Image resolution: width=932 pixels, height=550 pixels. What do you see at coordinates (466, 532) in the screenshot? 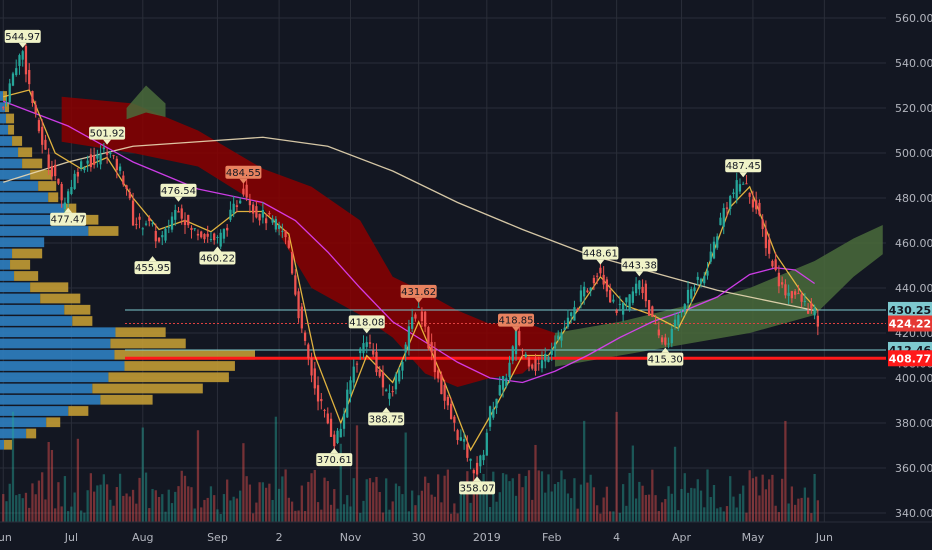
I see `x-axis: Jun Jul Aug Sep 2 Nov 30 2019 Feb 4 Apr May Jun` at bounding box center [466, 532].